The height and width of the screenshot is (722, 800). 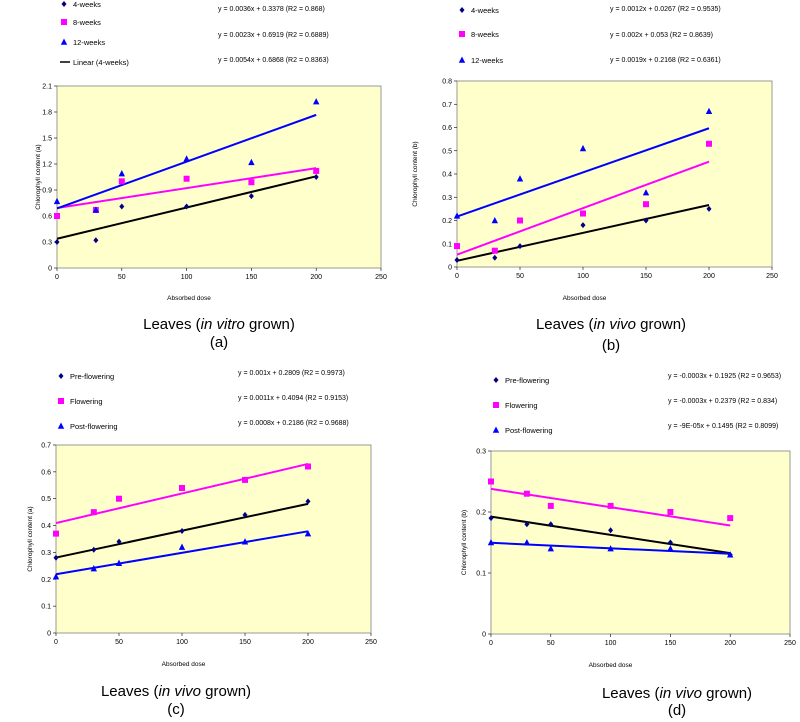 What do you see at coordinates (46, 499) in the screenshot?
I see `y-tick-label: 0.5` at bounding box center [46, 499].